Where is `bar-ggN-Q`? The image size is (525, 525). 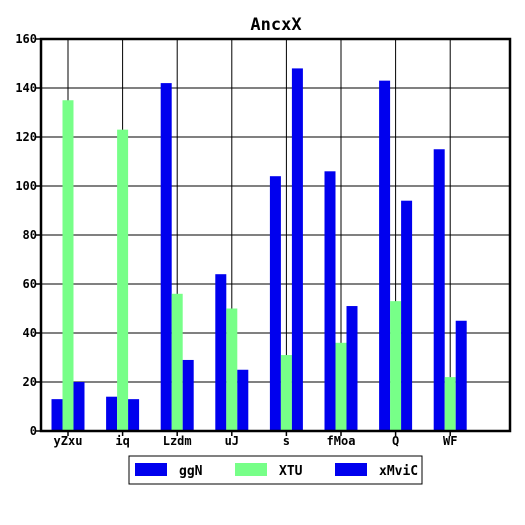
bar-ggN-Q is located at coordinates (385, 256).